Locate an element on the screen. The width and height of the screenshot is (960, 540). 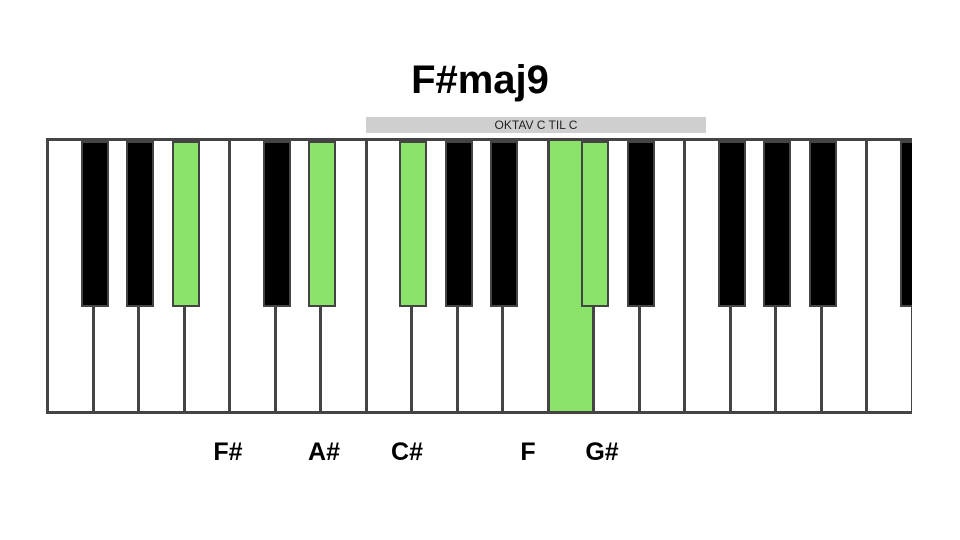
octave-range-bar: OKTAV C TIL C is located at coordinates (536, 125).